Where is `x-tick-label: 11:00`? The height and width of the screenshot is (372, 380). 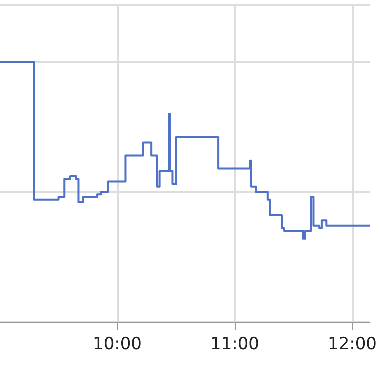 x-tick-label: 11:00 is located at coordinates (235, 344).